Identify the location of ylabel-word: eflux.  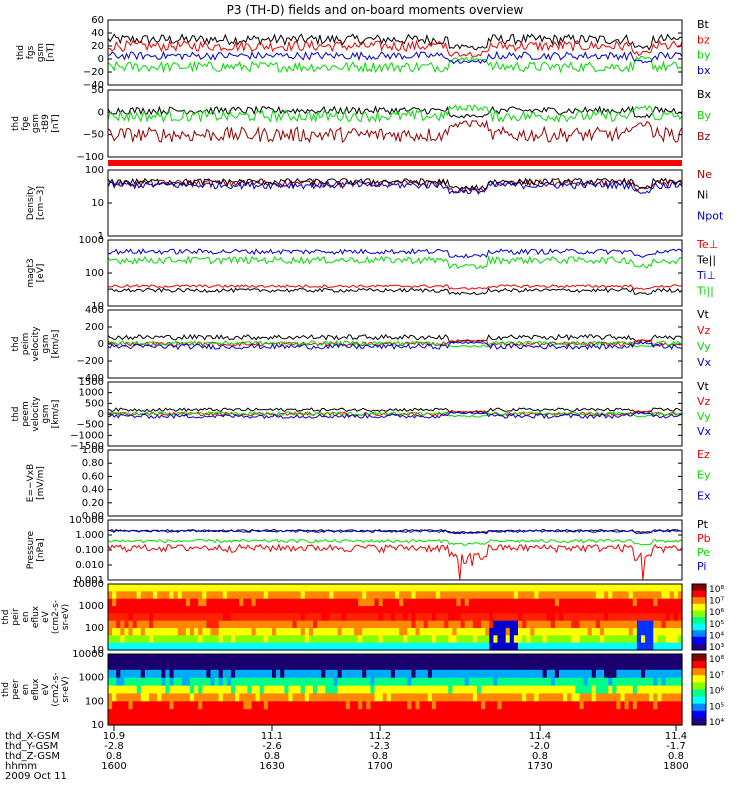
(36, 616).